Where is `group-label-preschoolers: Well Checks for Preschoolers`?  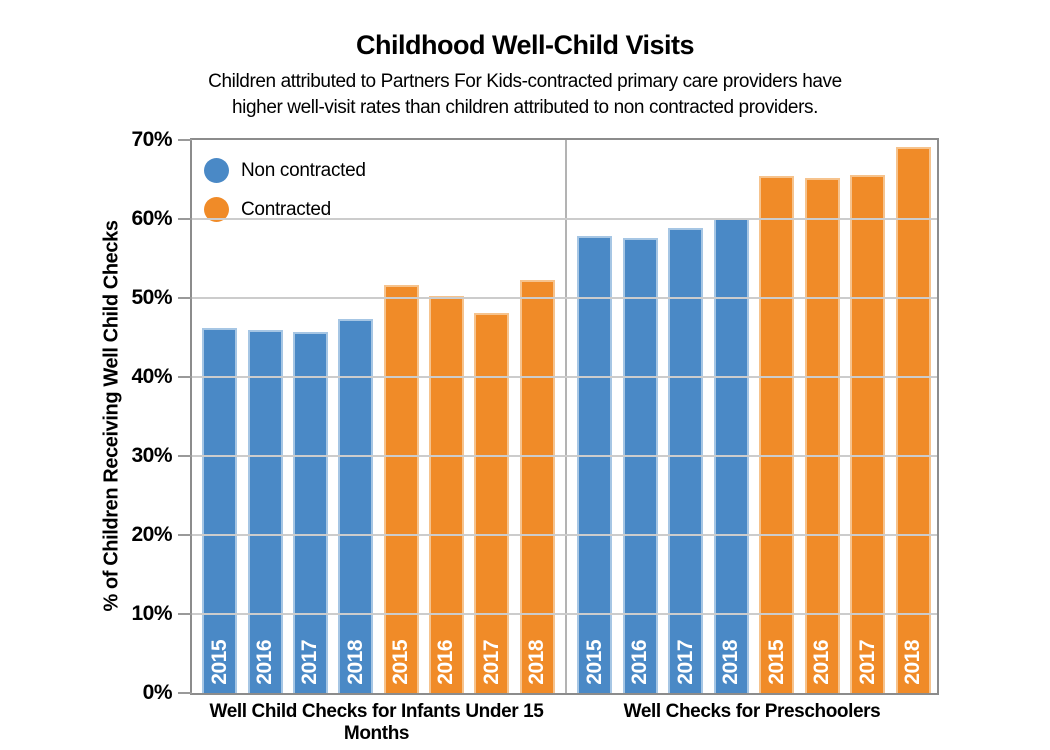 group-label-preschoolers: Well Checks for Preschoolers is located at coordinates (752, 711).